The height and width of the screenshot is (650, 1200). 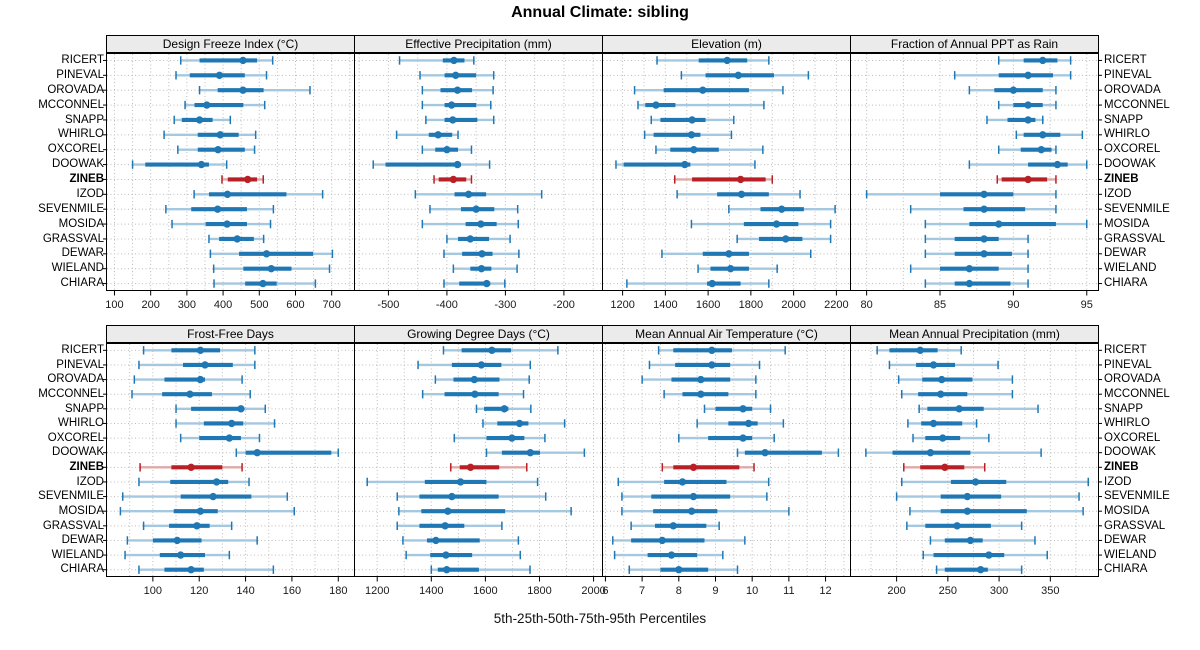 I want to click on site-label-grassval: GRASSVAL, so click(x=1135, y=525).